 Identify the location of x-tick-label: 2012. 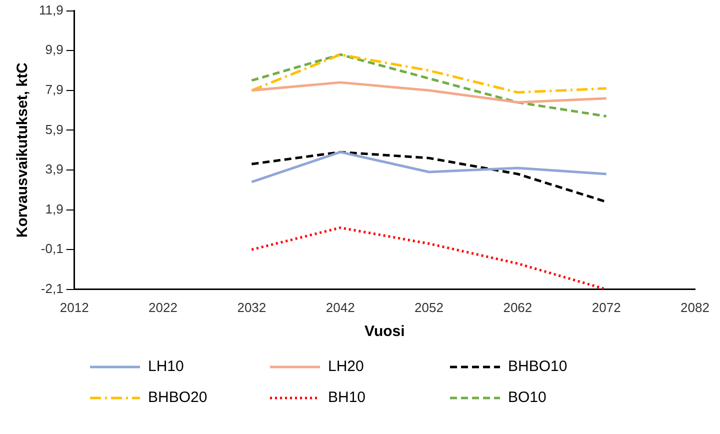
(74, 307).